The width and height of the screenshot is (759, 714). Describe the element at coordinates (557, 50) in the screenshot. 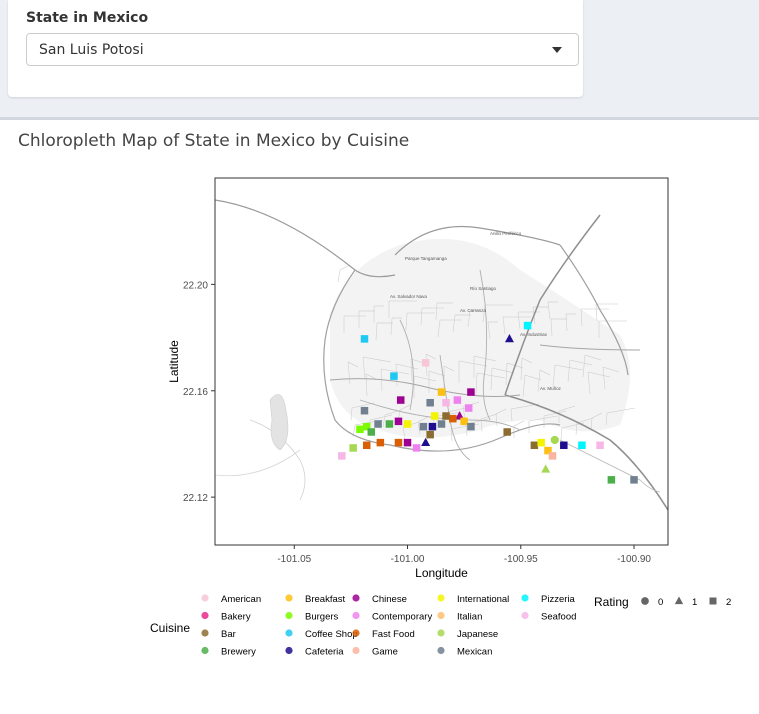

I see `chevron-down-icon` at that location.